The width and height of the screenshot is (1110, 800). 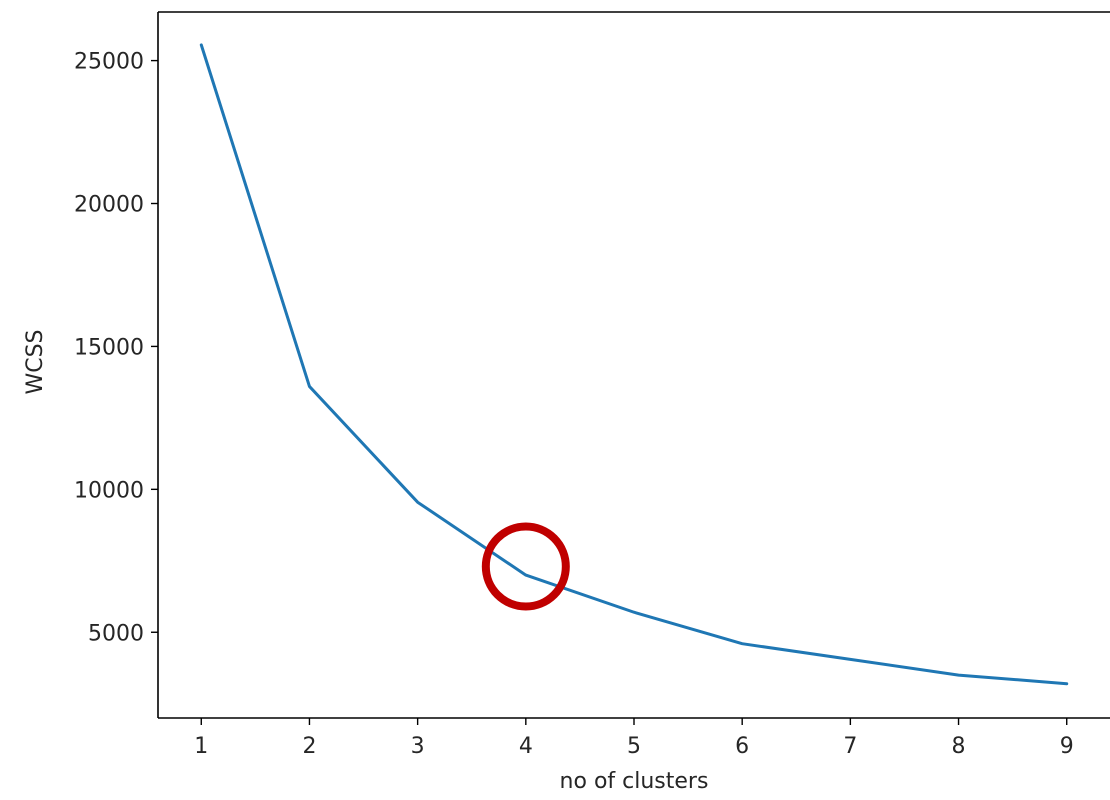 What do you see at coordinates (35, 361) in the screenshot?
I see `y-axis-label: WCSS` at bounding box center [35, 361].